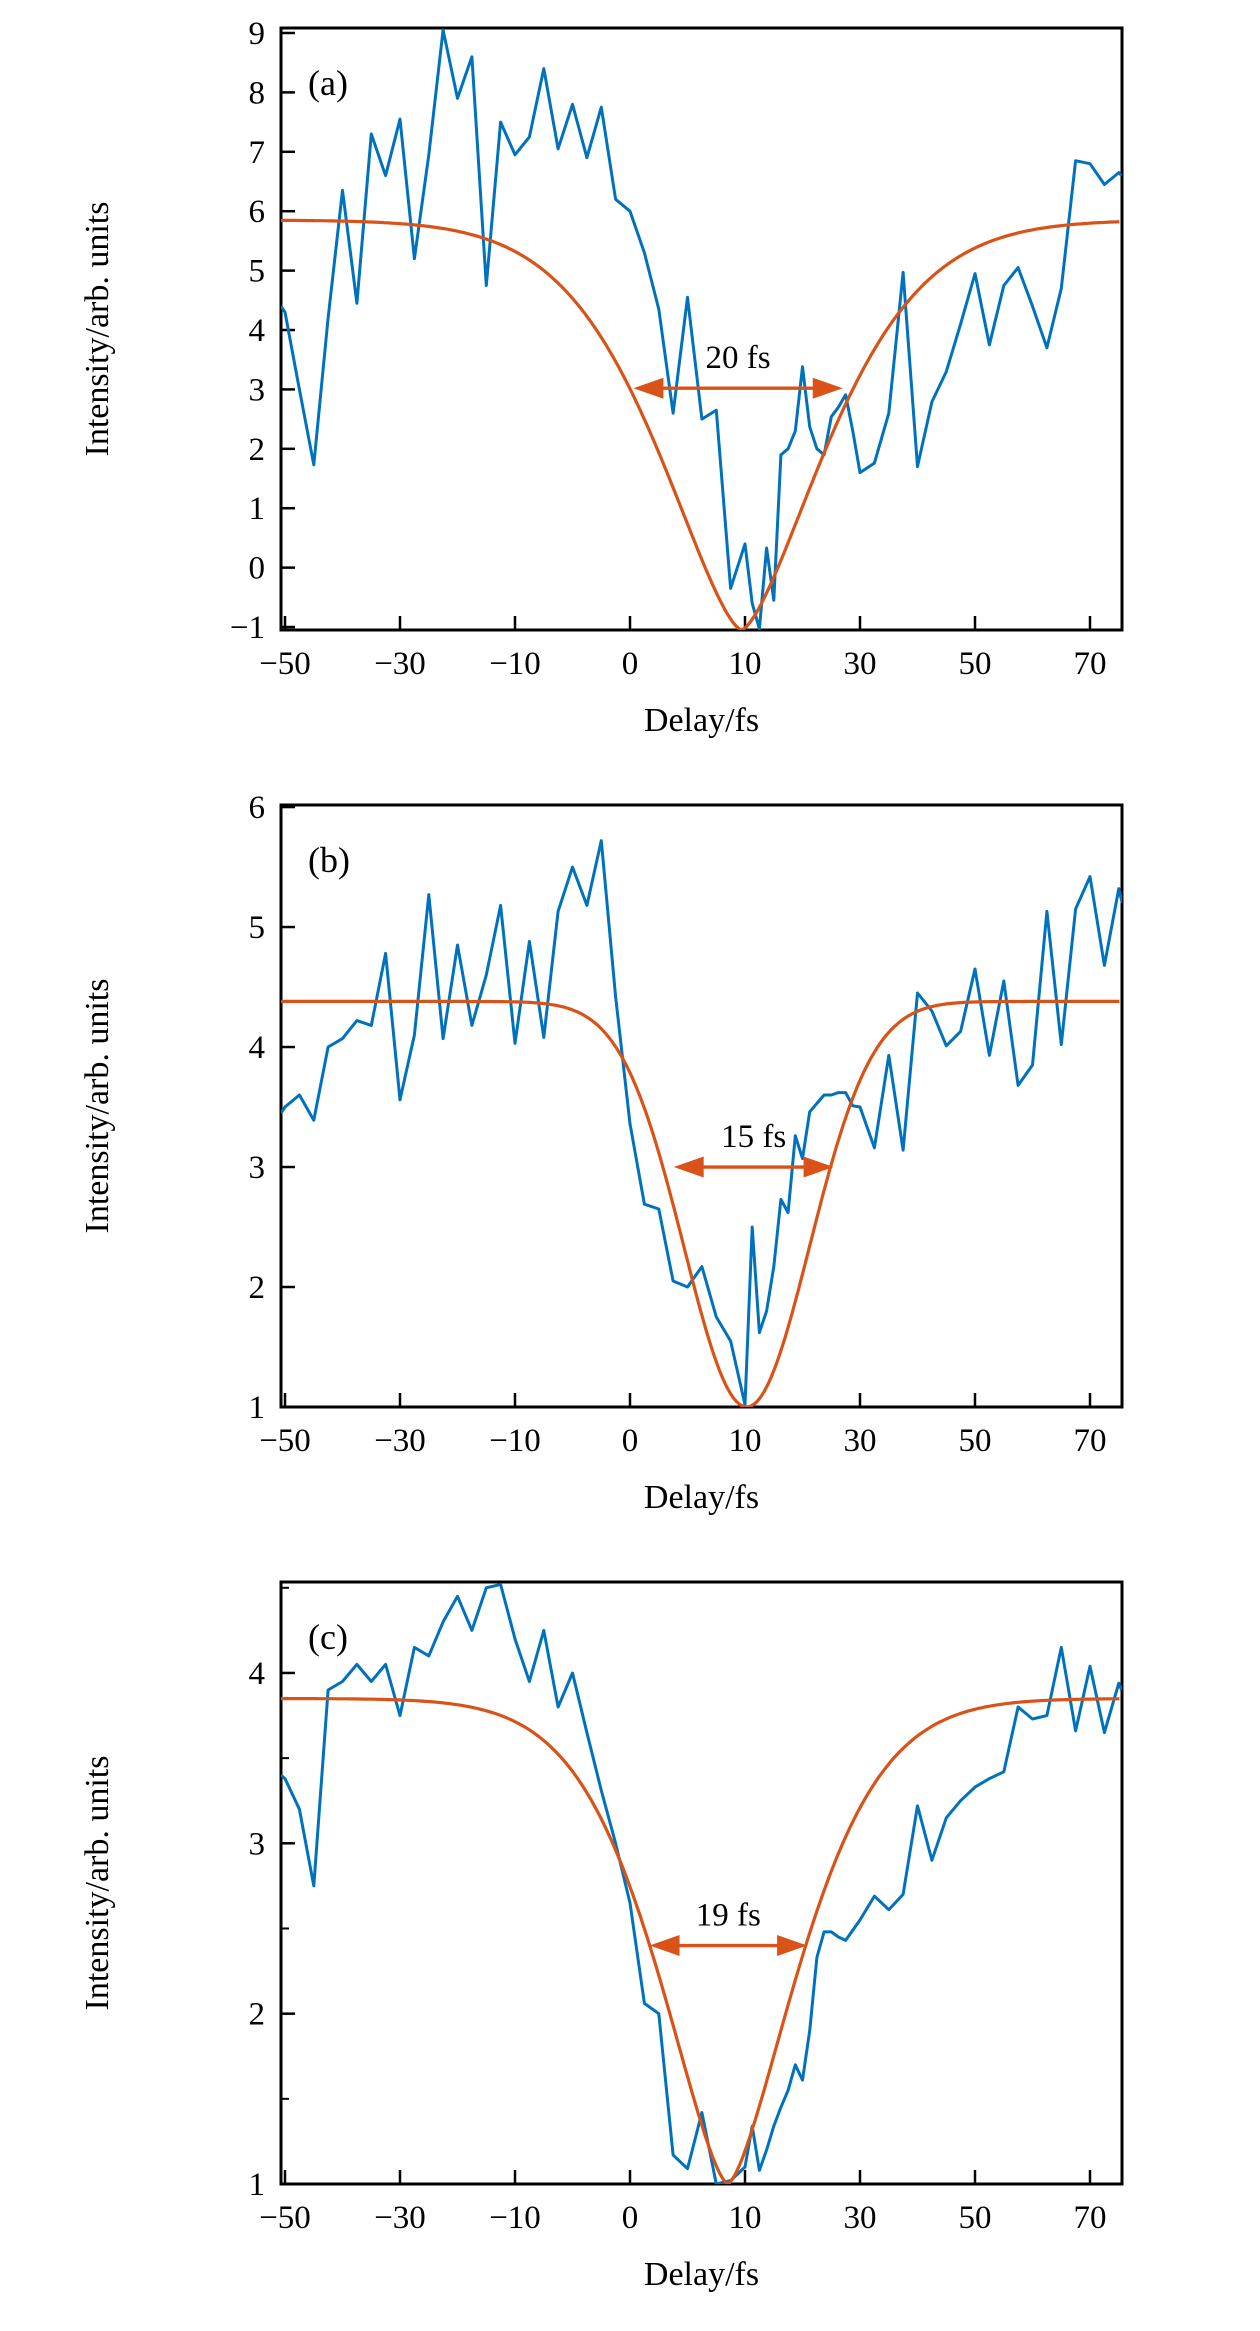 This screenshot has width=1260, height=2331. What do you see at coordinates (247, 628) in the screenshot?
I see `y-tick-label: −1` at bounding box center [247, 628].